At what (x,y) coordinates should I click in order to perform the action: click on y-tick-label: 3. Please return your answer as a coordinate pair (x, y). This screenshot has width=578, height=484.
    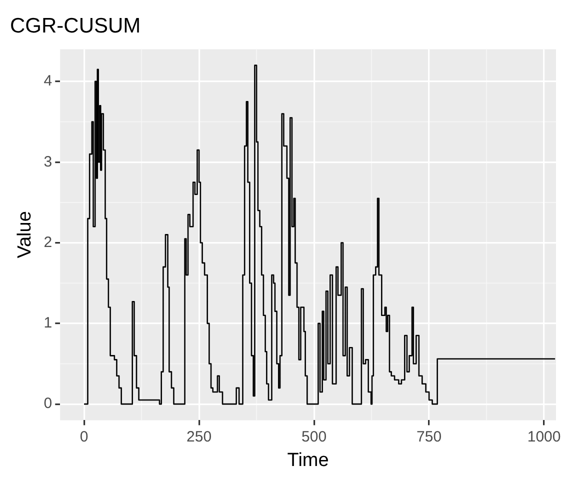
    Looking at the image, I should click on (48, 161).